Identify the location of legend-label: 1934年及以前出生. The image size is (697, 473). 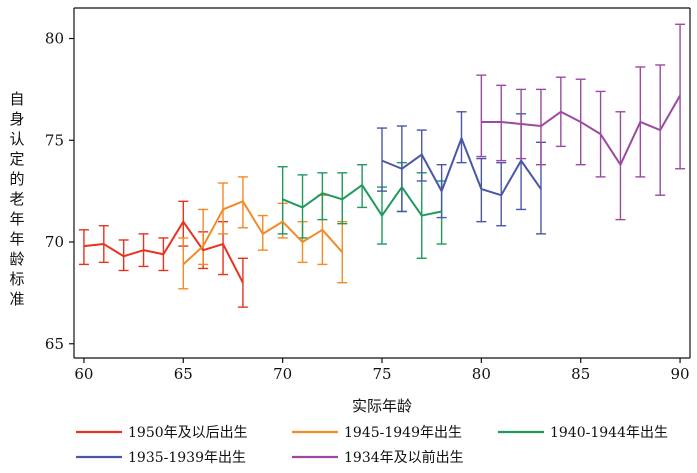
(404, 457).